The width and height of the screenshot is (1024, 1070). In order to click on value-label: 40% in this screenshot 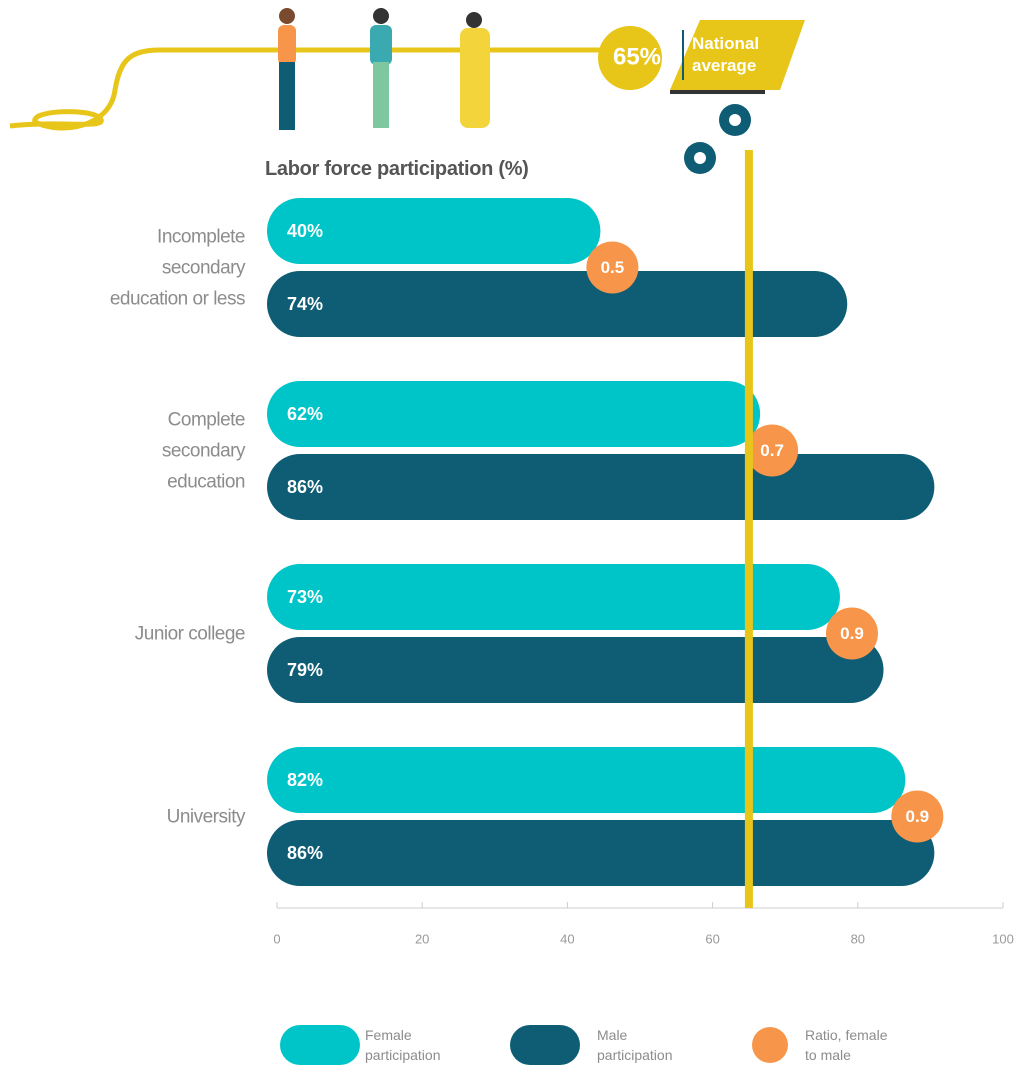, I will do `click(305, 231)`.